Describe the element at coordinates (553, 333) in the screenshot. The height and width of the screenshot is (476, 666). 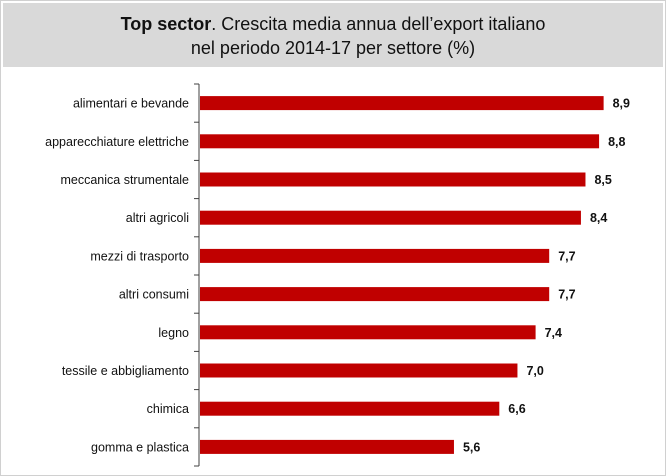
I see `data-label: 7,4` at that location.